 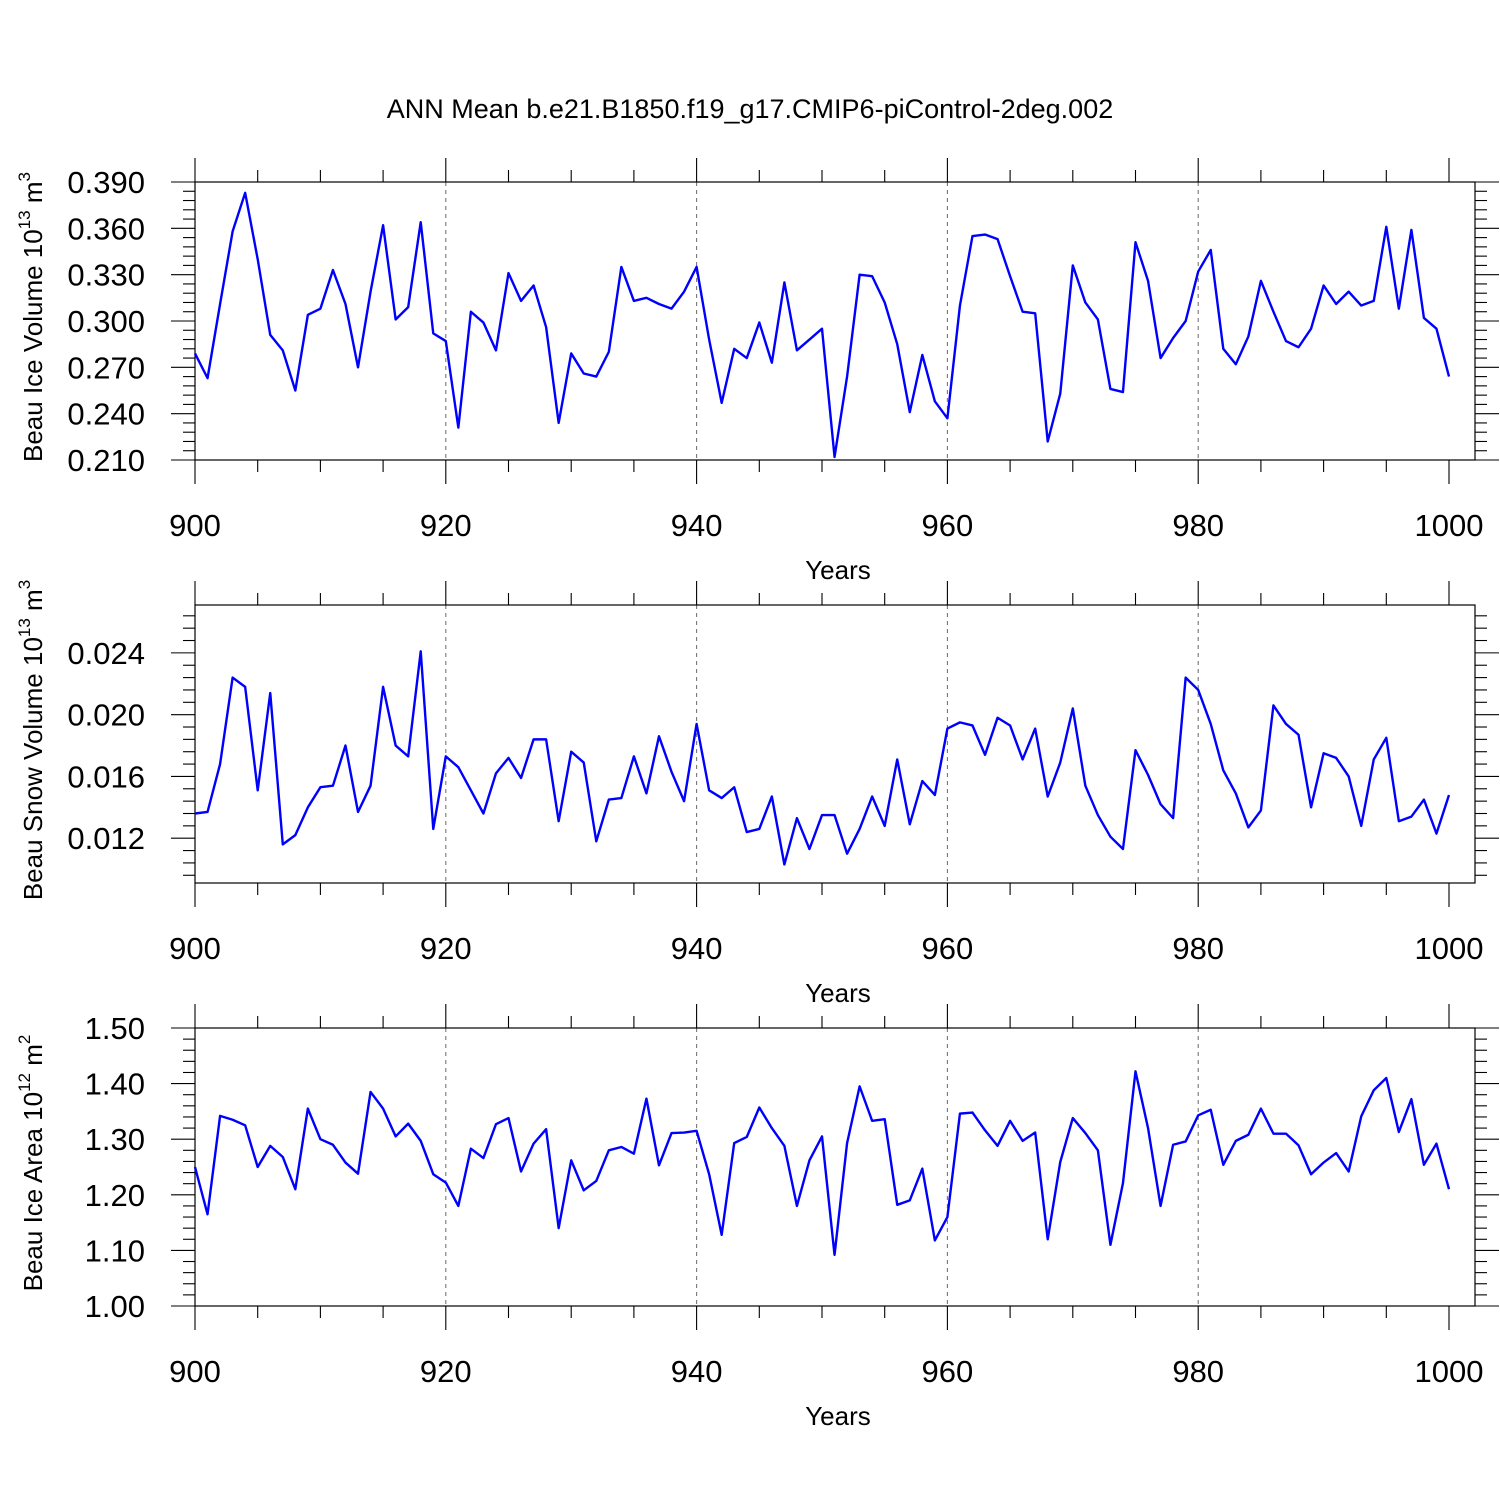 What do you see at coordinates (106, 414) in the screenshot?
I see `ice-volume-ytick-label-1: 0.240` at bounding box center [106, 414].